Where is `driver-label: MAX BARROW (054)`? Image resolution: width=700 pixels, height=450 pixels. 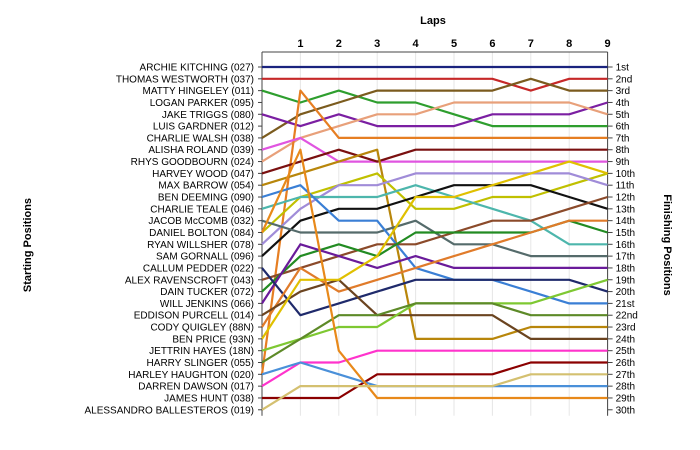 driver-label: MAX BARROW (054) is located at coordinates (206, 186).